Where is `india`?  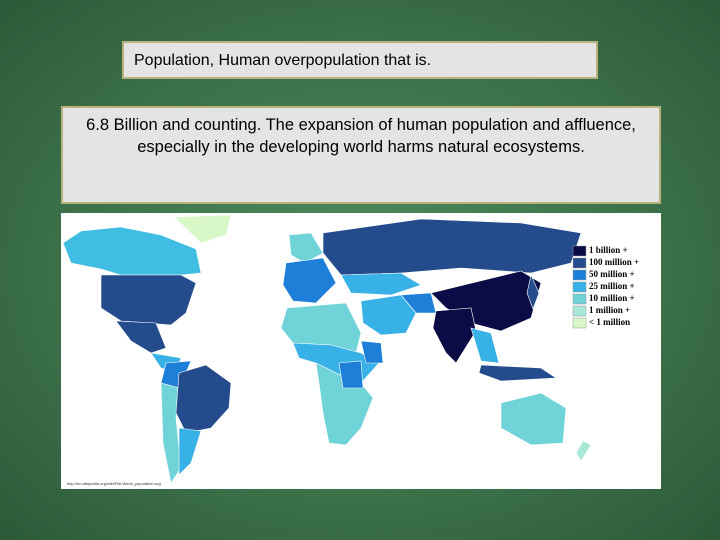 india is located at coordinates (454, 335).